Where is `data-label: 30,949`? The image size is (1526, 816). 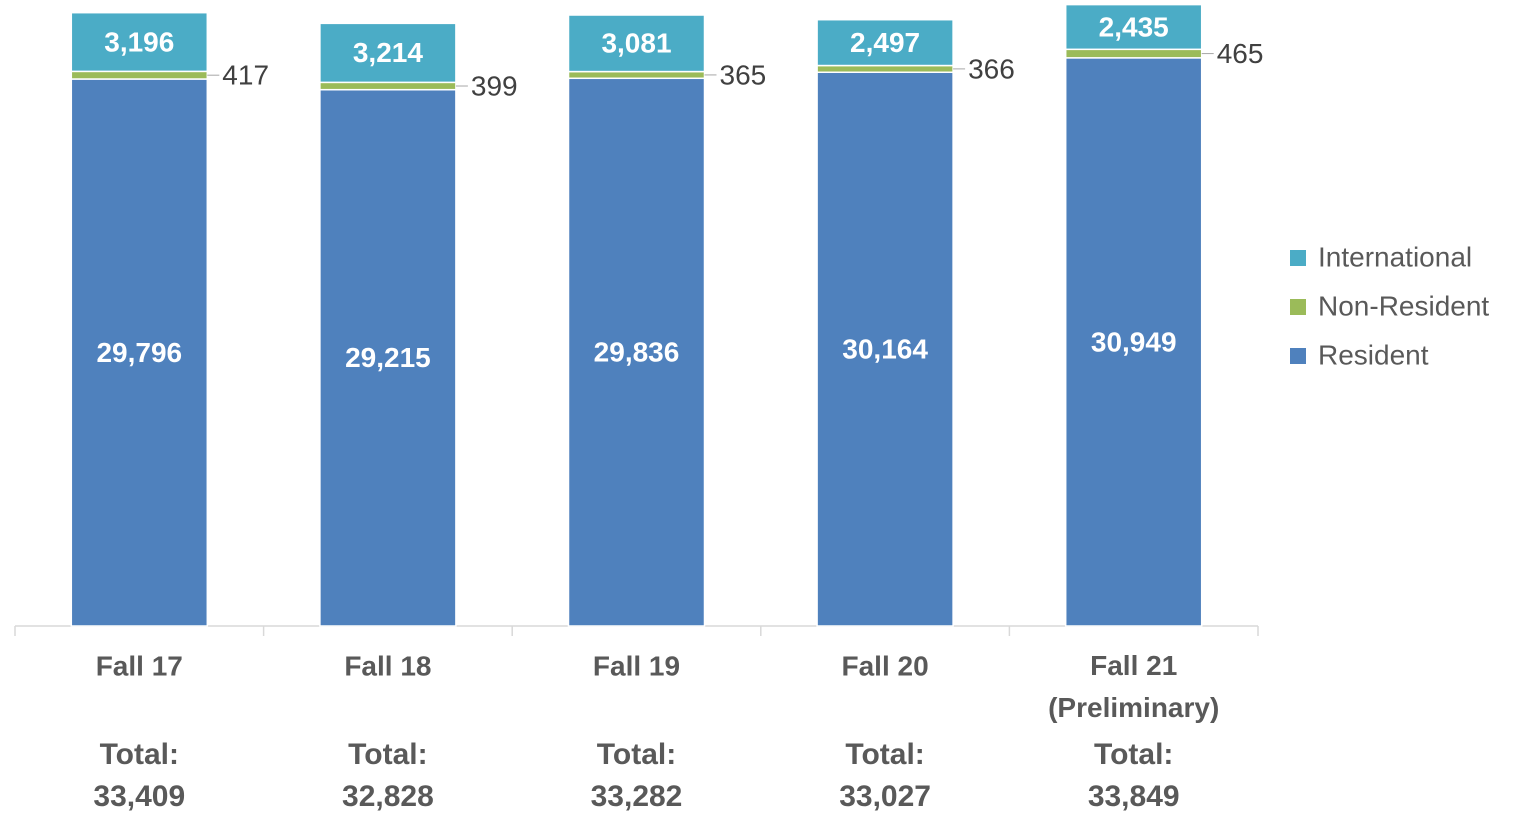 data-label: 30,949 is located at coordinates (1134, 341).